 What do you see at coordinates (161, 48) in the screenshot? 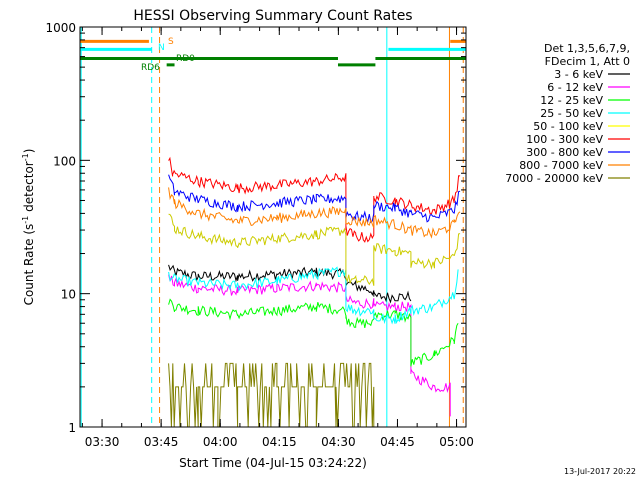
I see `flag-label-n: N` at bounding box center [161, 48].